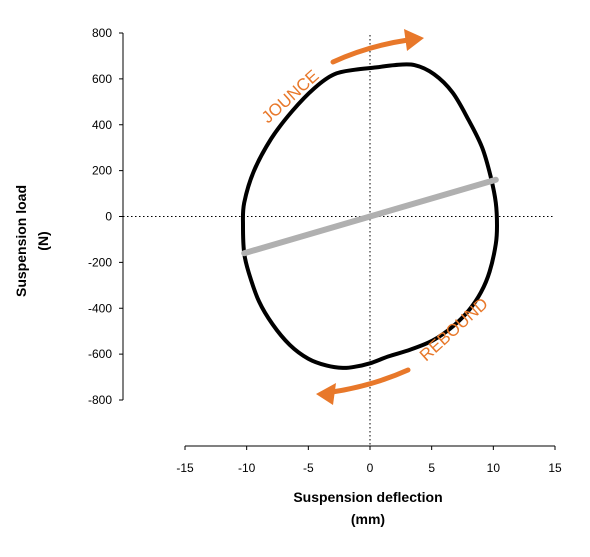 The image size is (590, 557). I want to click on y-tick-labels: 800 600 400 200 0 -200 -400 -600 -800, so click(100, 216).